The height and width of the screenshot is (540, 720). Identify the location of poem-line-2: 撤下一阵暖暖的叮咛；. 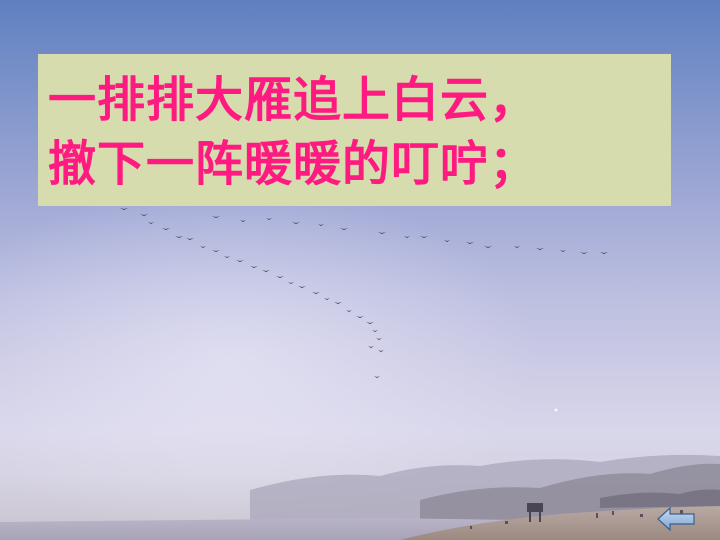
(293, 164).